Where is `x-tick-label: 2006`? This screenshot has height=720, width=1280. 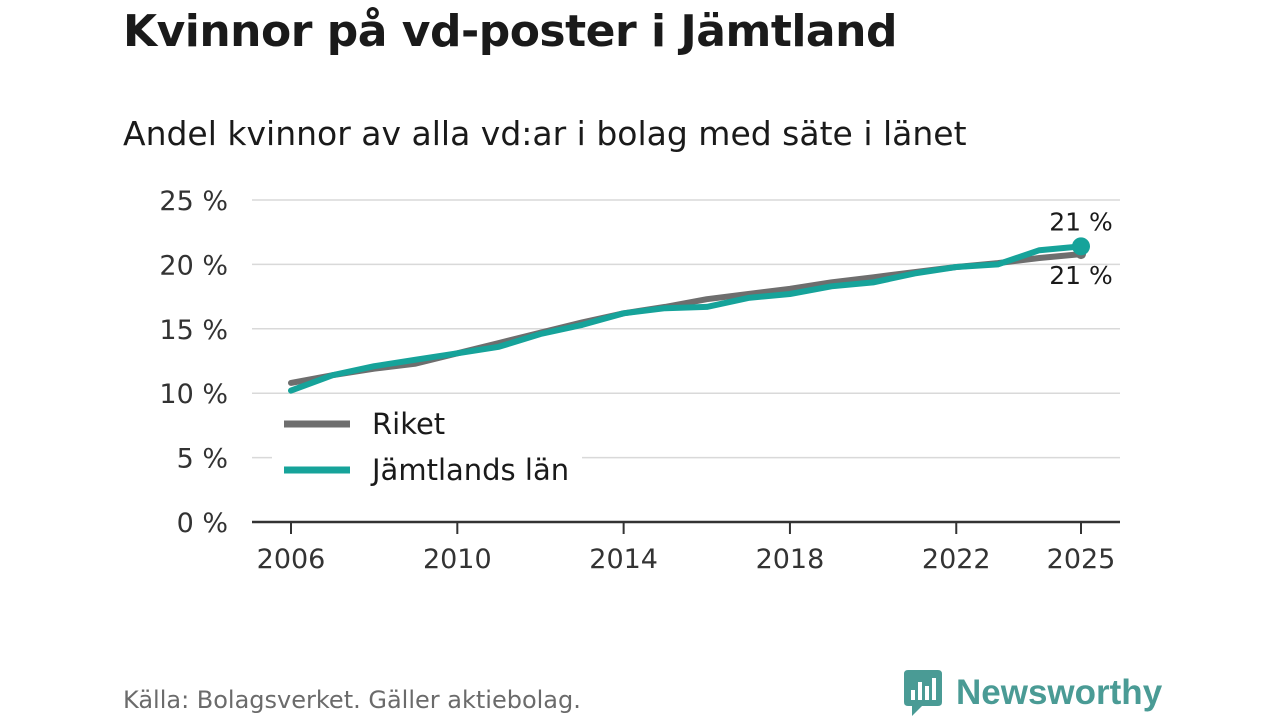 x-tick-label: 2006 is located at coordinates (291, 559).